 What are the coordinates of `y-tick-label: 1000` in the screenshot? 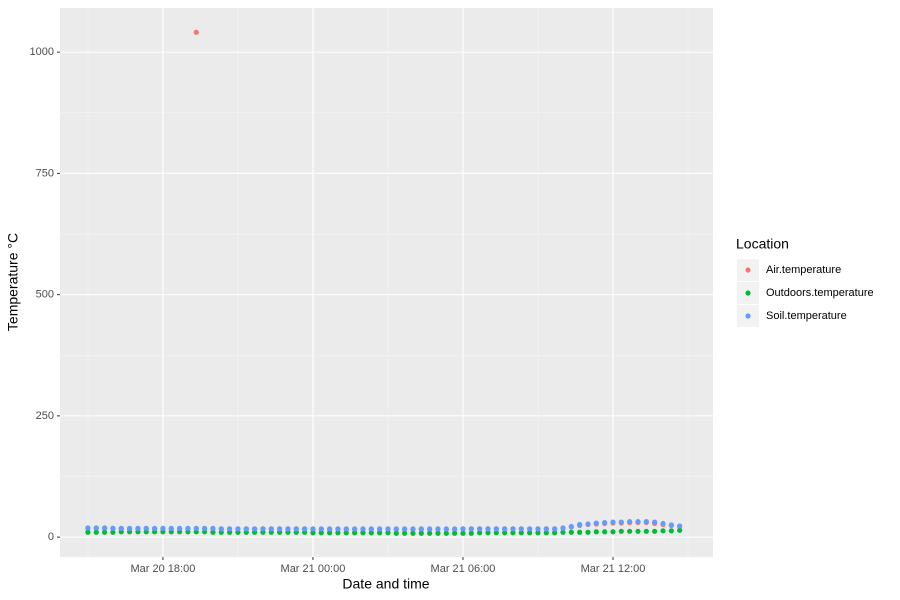 It's located at (42, 52).